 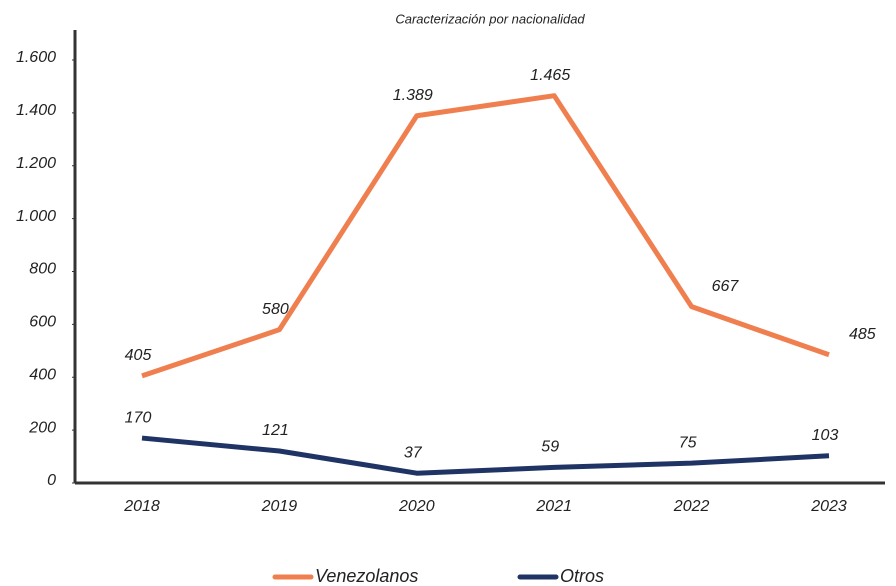 I want to click on data-label: 667, so click(x=726, y=286).